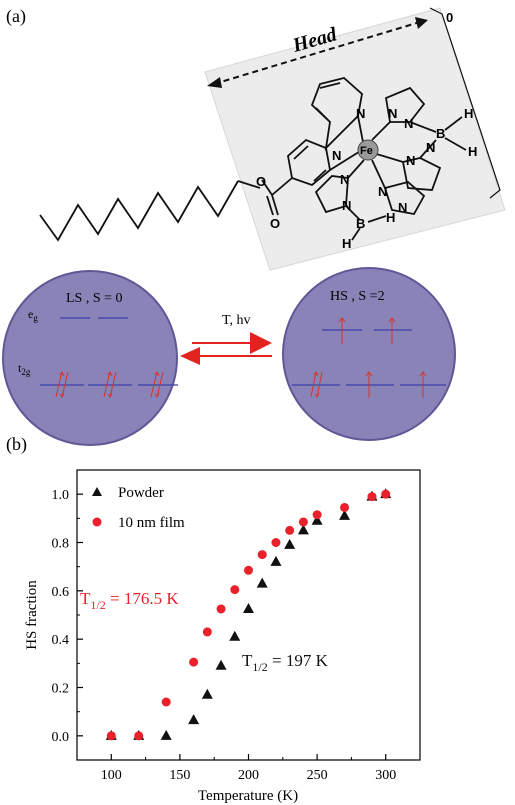 This screenshot has width=515, height=805. I want to click on legend: Powder 10 nm film, so click(138, 508).